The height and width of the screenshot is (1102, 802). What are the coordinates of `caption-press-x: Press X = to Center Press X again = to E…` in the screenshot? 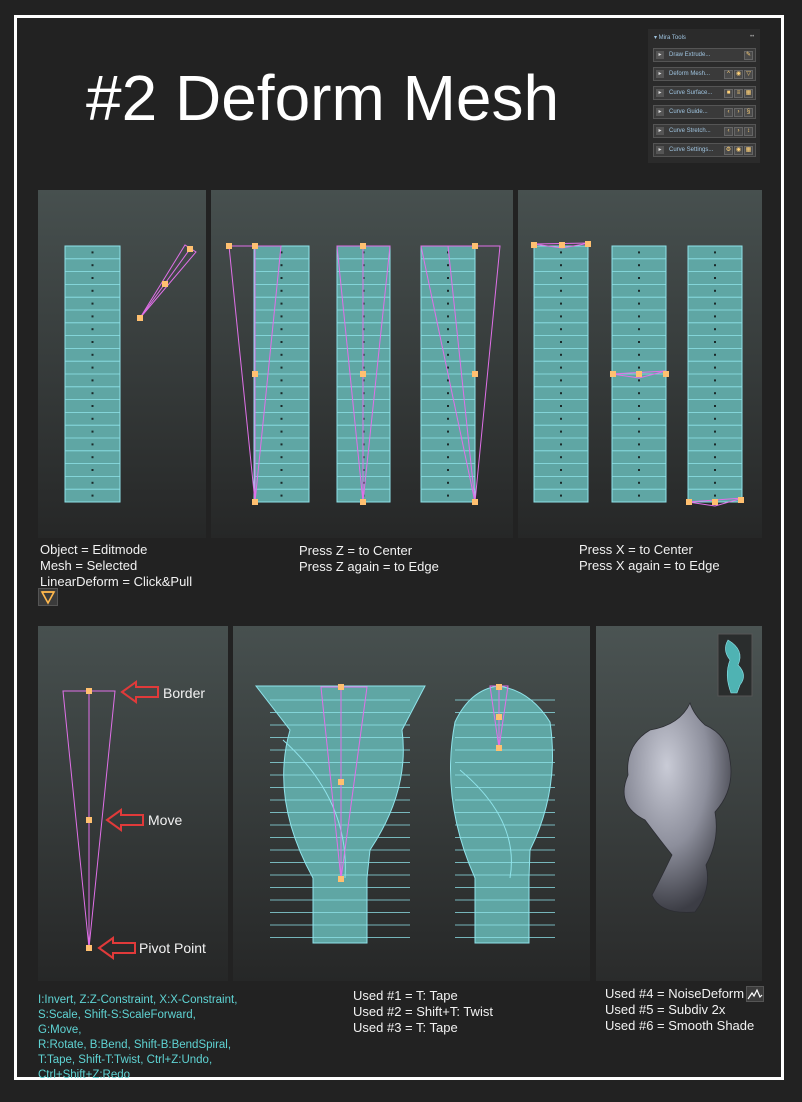 It's located at (649, 558).